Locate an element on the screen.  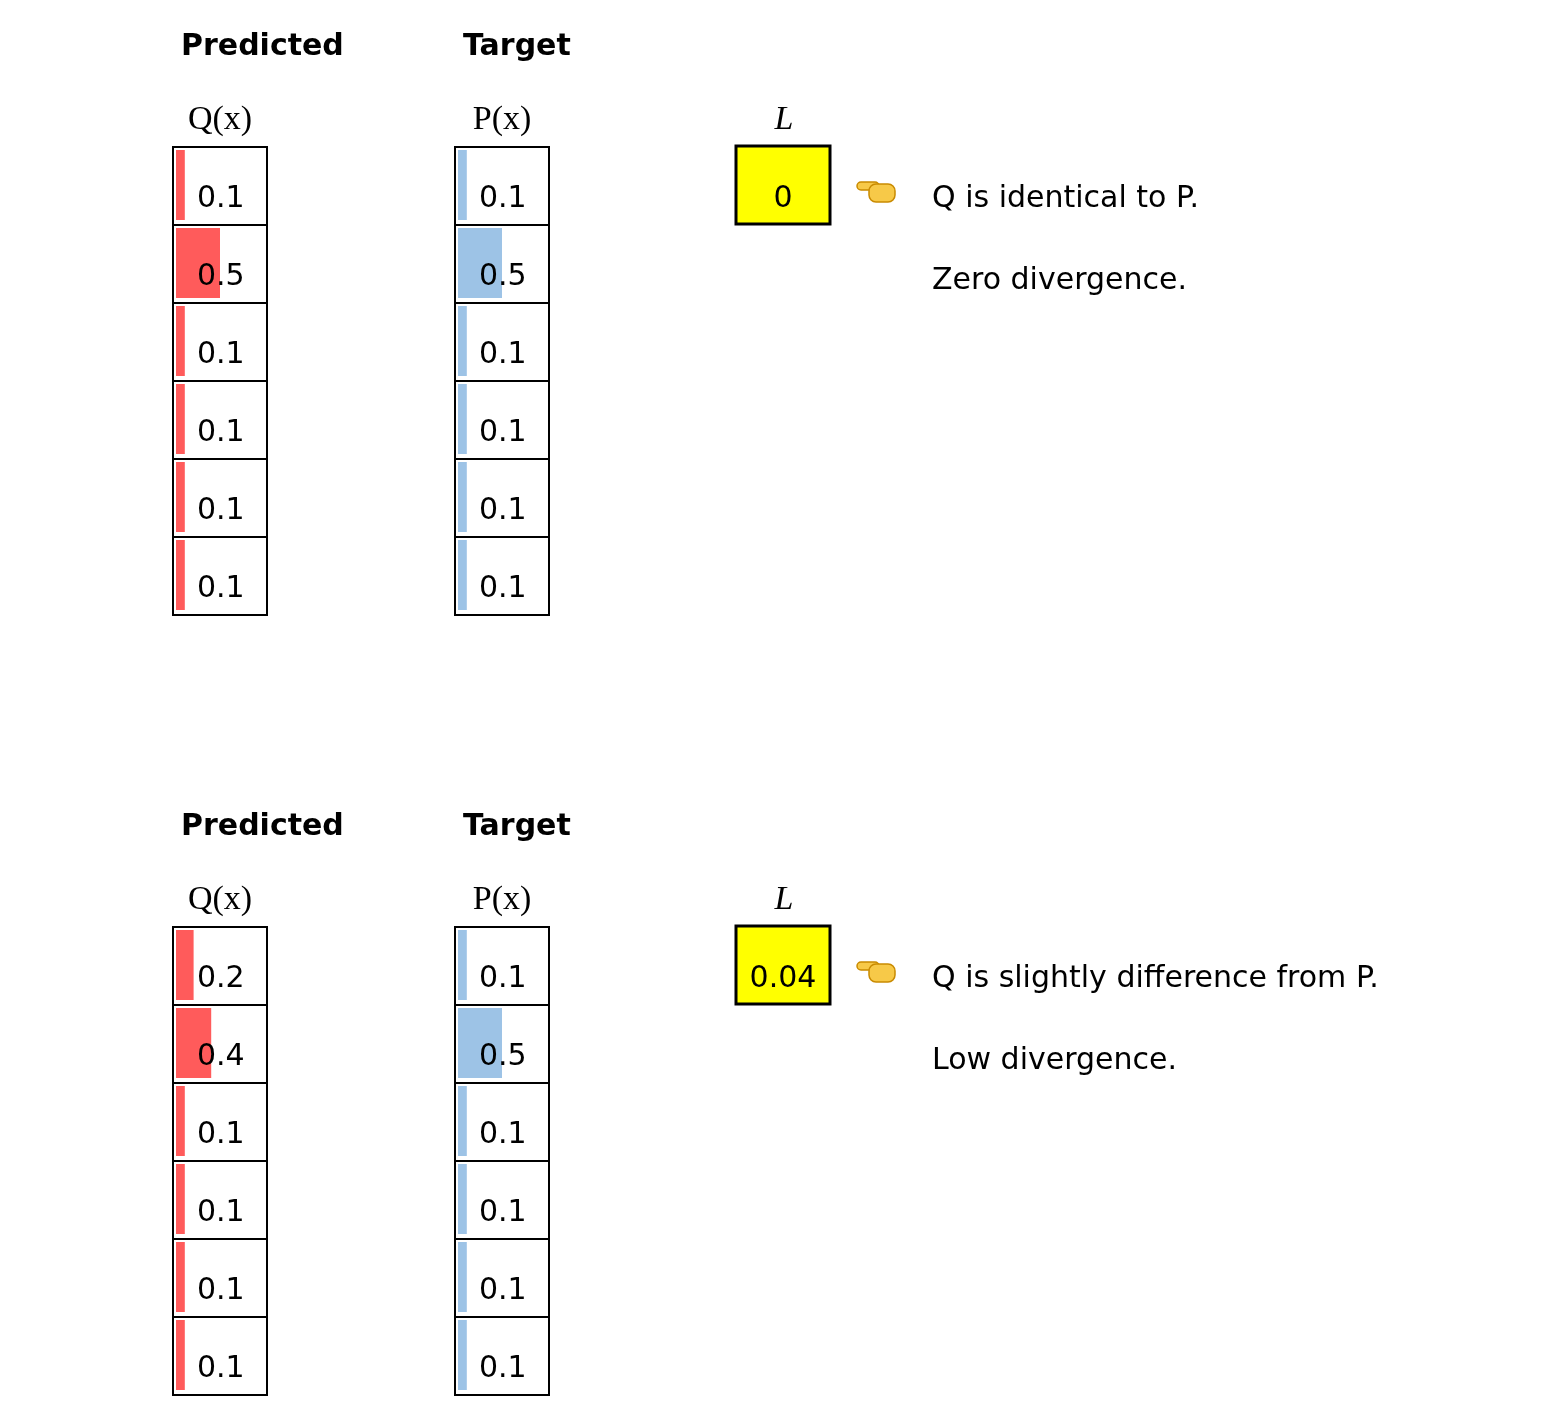
text: Zero divergence. is located at coordinates (1059, 278).